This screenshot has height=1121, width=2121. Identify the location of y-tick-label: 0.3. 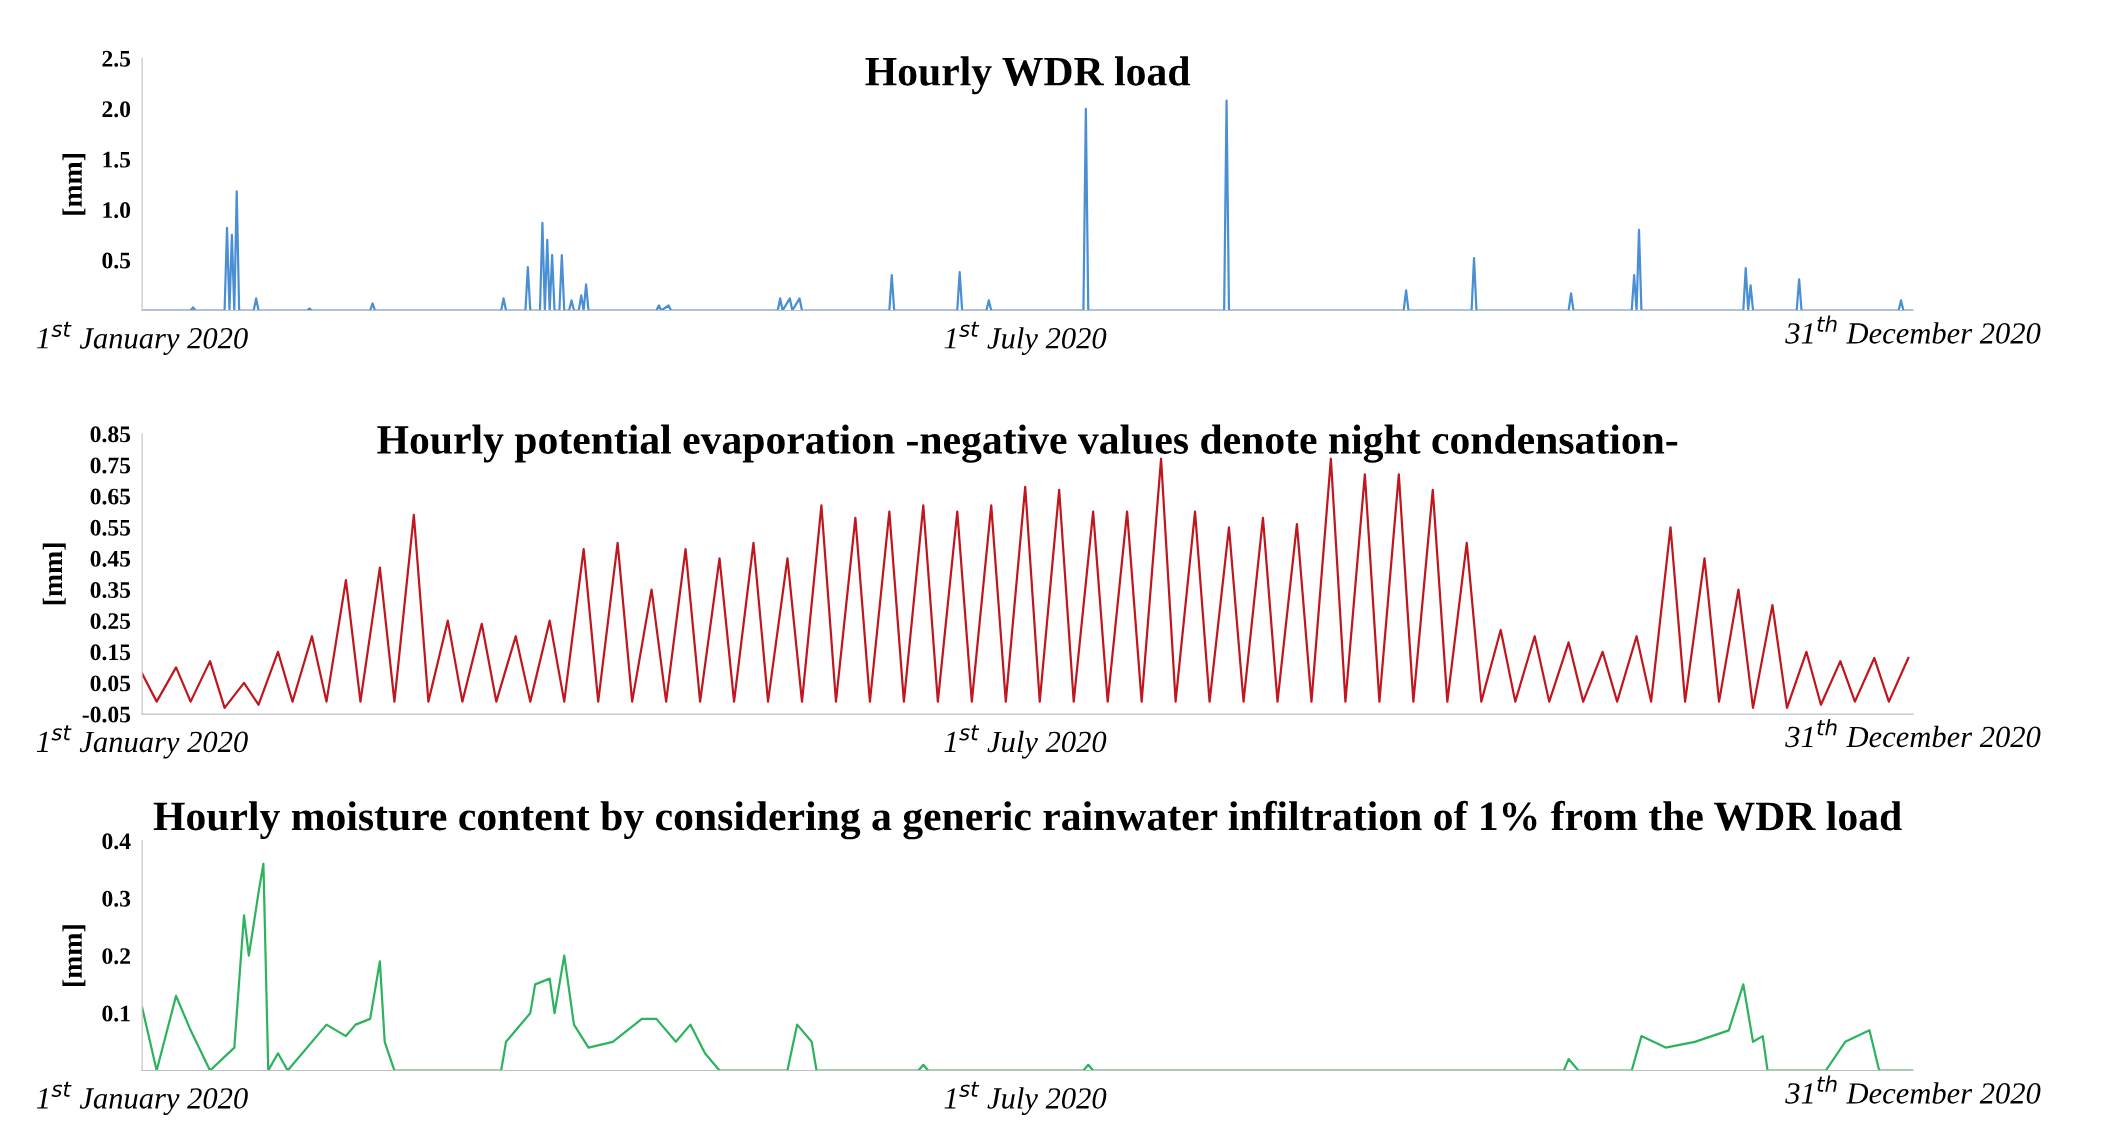
(116, 898).